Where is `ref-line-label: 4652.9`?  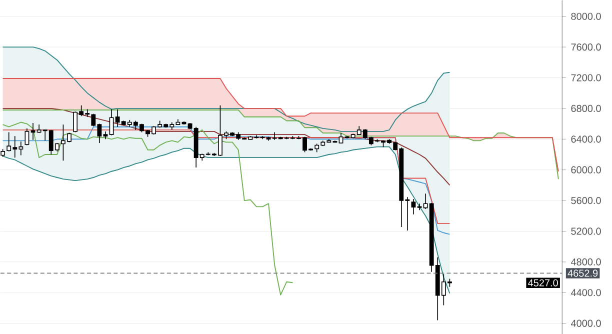 ref-line-label: 4652.9 is located at coordinates (583, 273).